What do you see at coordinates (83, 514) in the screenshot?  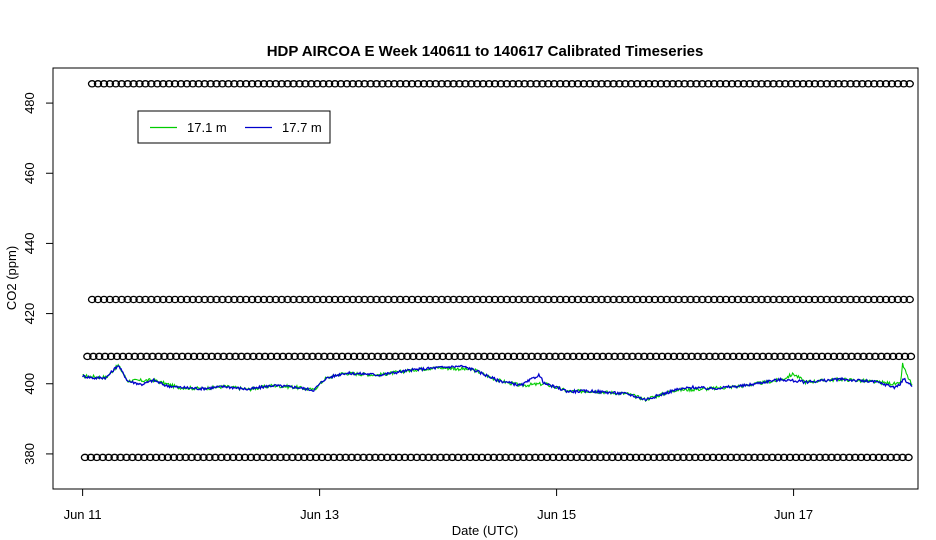 I see `x-tick-label: Jun 11` at bounding box center [83, 514].